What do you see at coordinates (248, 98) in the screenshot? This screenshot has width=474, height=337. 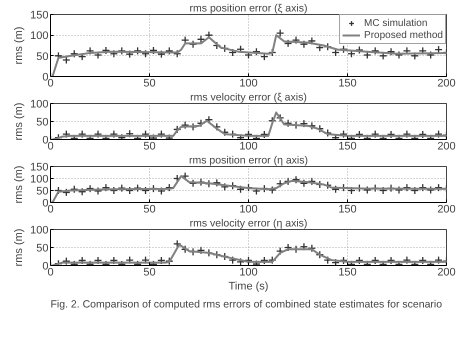 I see `chart-title: rms velocity error (ξ axis)` at bounding box center [248, 98].